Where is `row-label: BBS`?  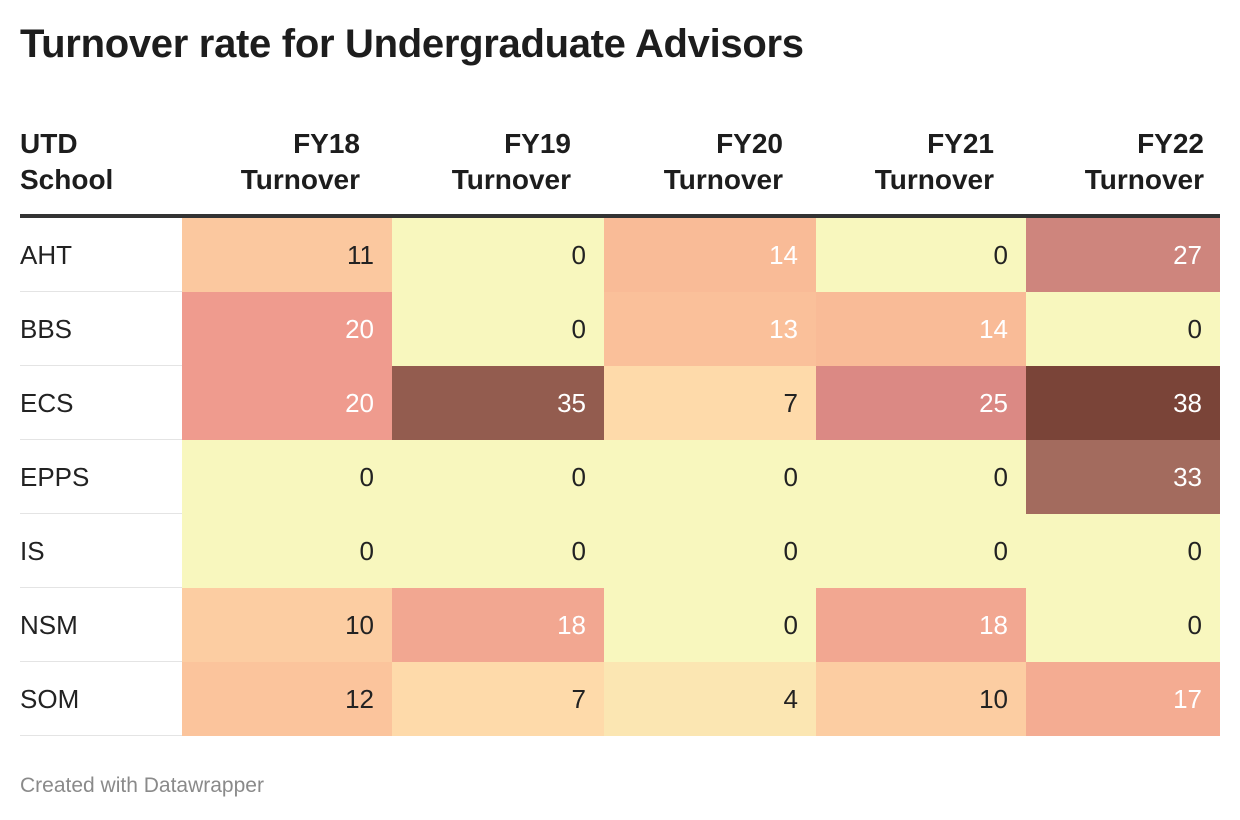
row-label: BBS is located at coordinates (46, 329).